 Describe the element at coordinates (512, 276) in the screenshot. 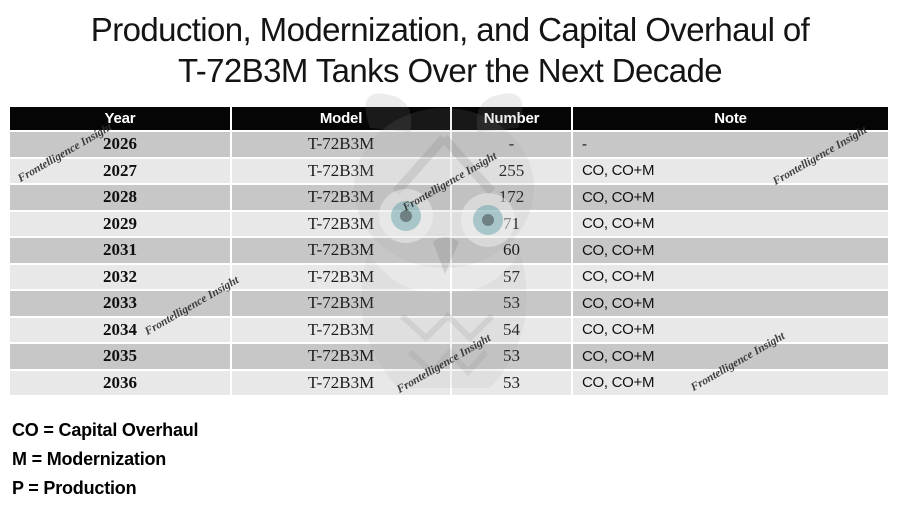

I see `cell-number: 57` at that location.